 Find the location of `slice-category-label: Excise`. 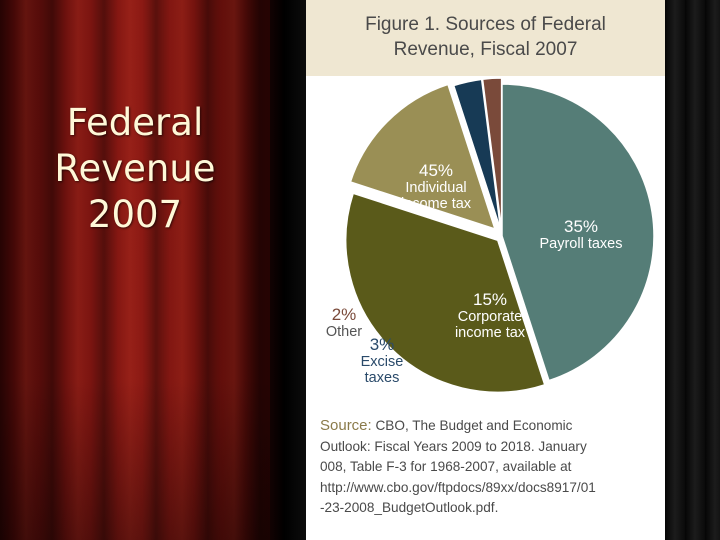

slice-category-label: Excise is located at coordinates (382, 362).